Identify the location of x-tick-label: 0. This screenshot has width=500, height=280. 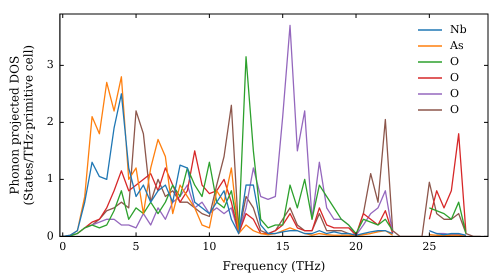
(62, 246).